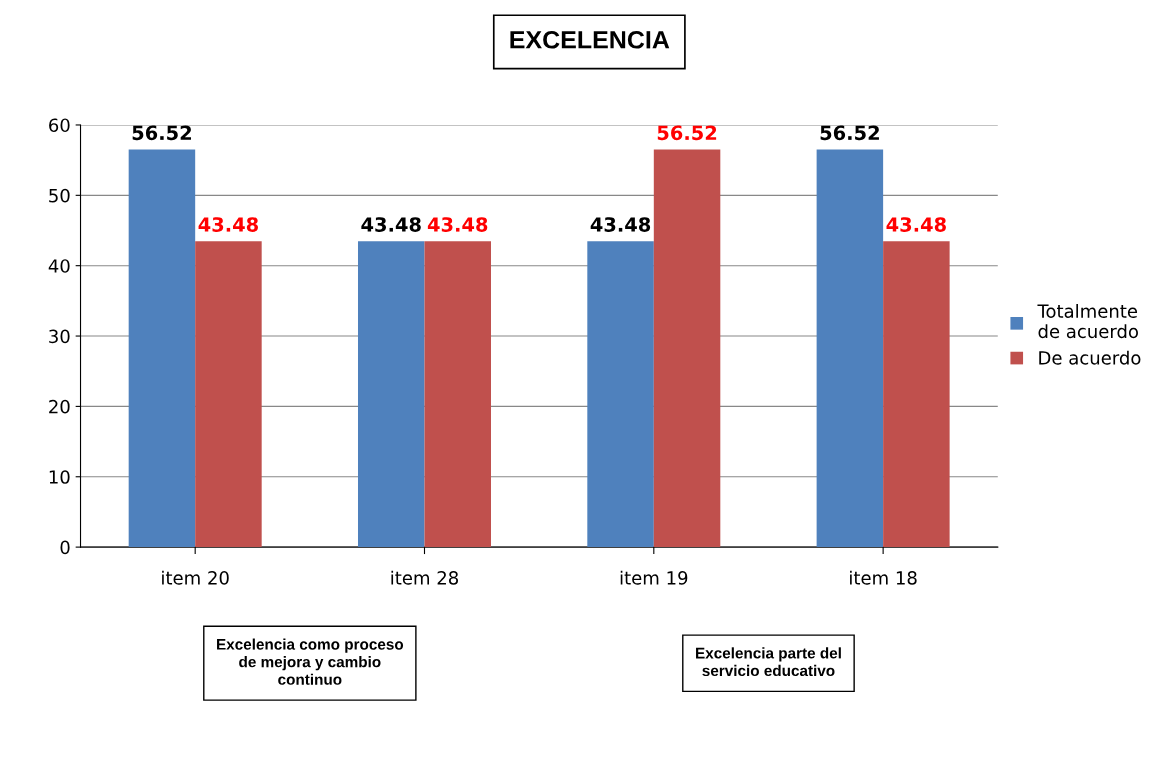 This screenshot has width=1167, height=762. What do you see at coordinates (654, 577) in the screenshot?
I see `x-tick-label: item 19` at bounding box center [654, 577].